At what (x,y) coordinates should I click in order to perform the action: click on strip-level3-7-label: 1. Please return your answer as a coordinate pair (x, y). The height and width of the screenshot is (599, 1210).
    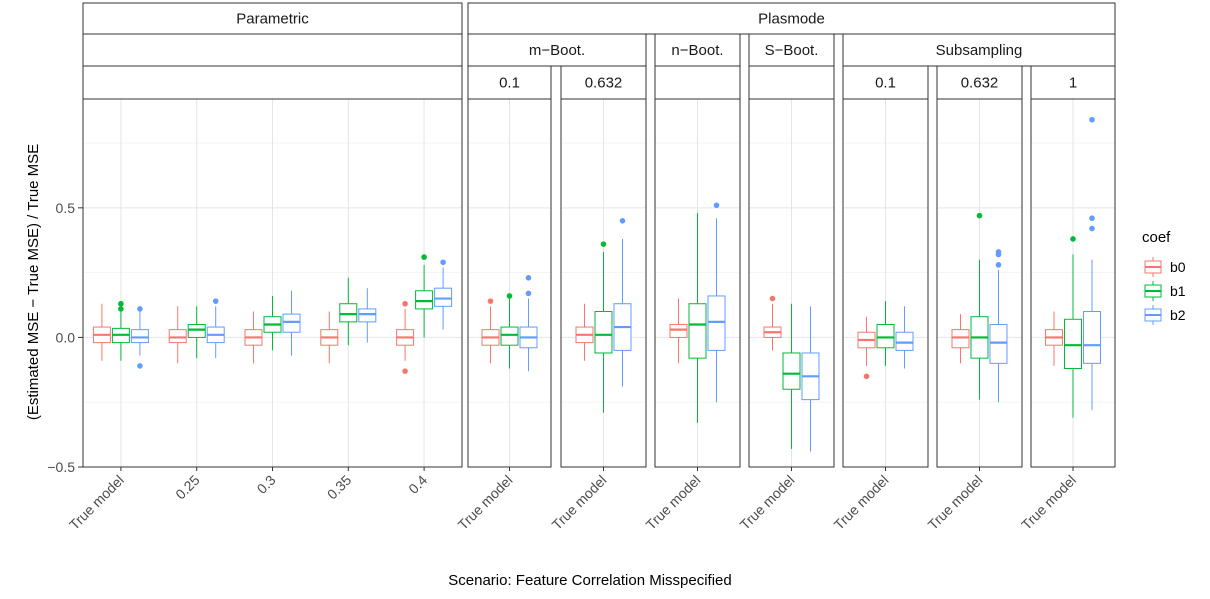
    Looking at the image, I should click on (1073, 83).